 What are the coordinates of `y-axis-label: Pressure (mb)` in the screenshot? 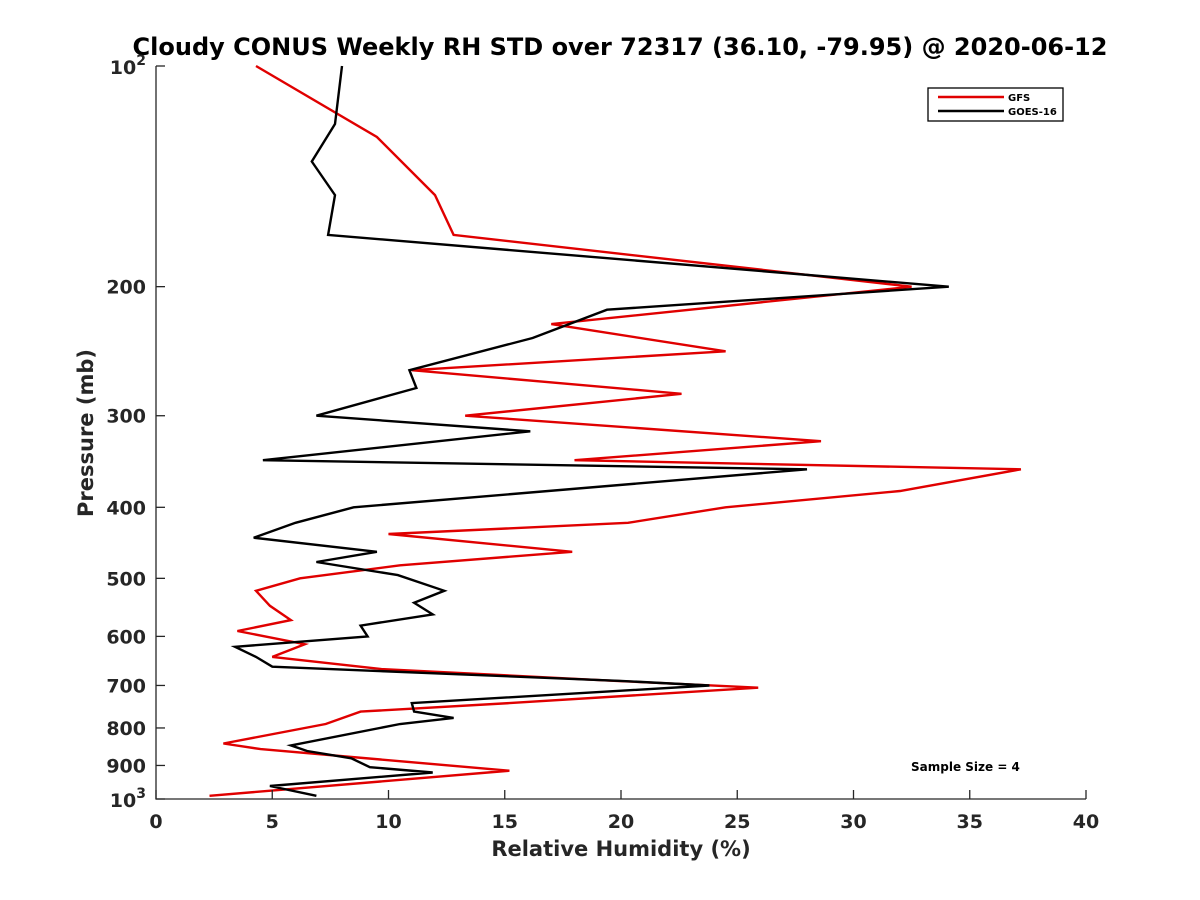 It's located at (86, 433).